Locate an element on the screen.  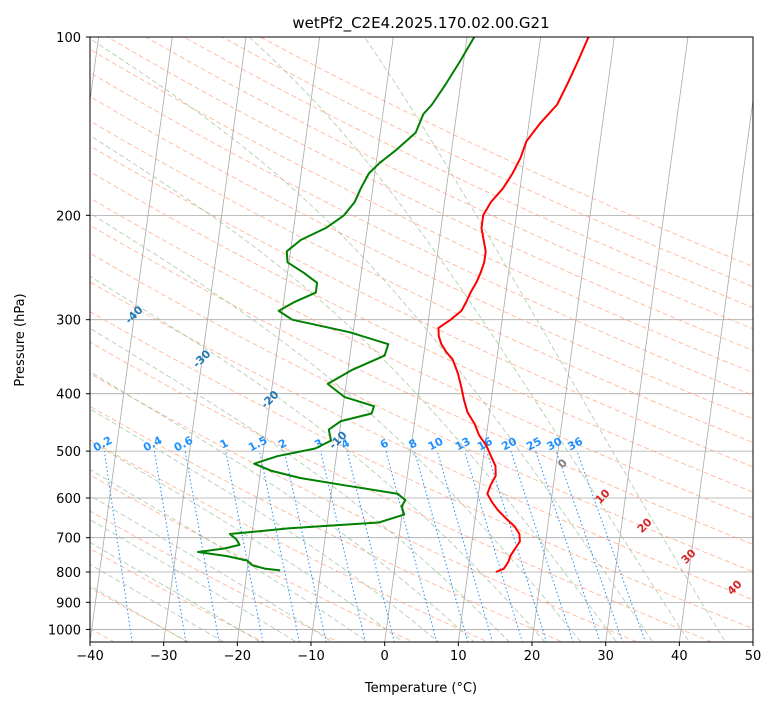
y-axis-label: Pressure (hPa) is located at coordinates (20, 339).